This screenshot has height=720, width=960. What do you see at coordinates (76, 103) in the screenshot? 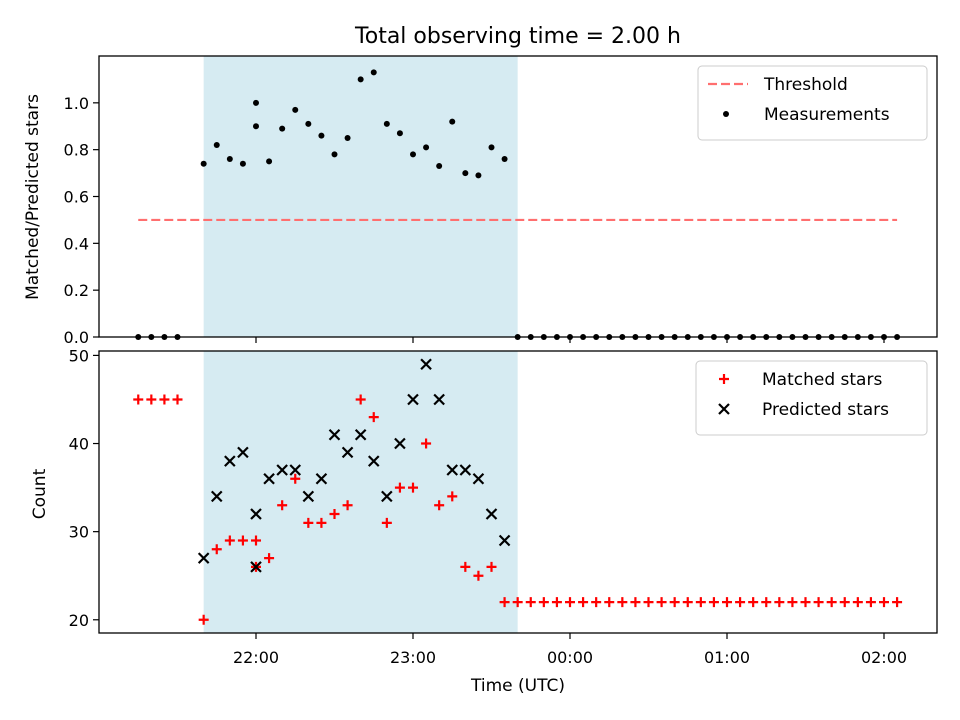
I see `y-tick-label: 1.0` at bounding box center [76, 103].